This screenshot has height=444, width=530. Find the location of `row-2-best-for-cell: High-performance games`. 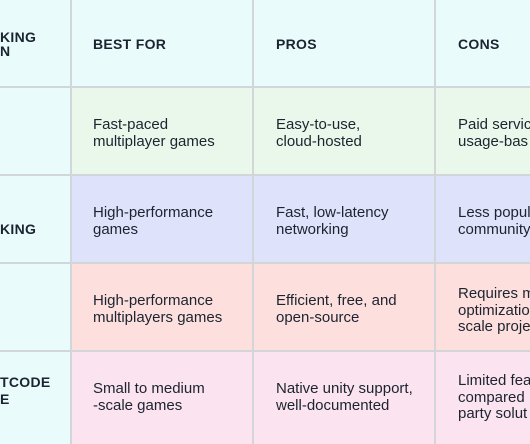

row-2-best-for-cell: High-performance games is located at coordinates (162, 219).